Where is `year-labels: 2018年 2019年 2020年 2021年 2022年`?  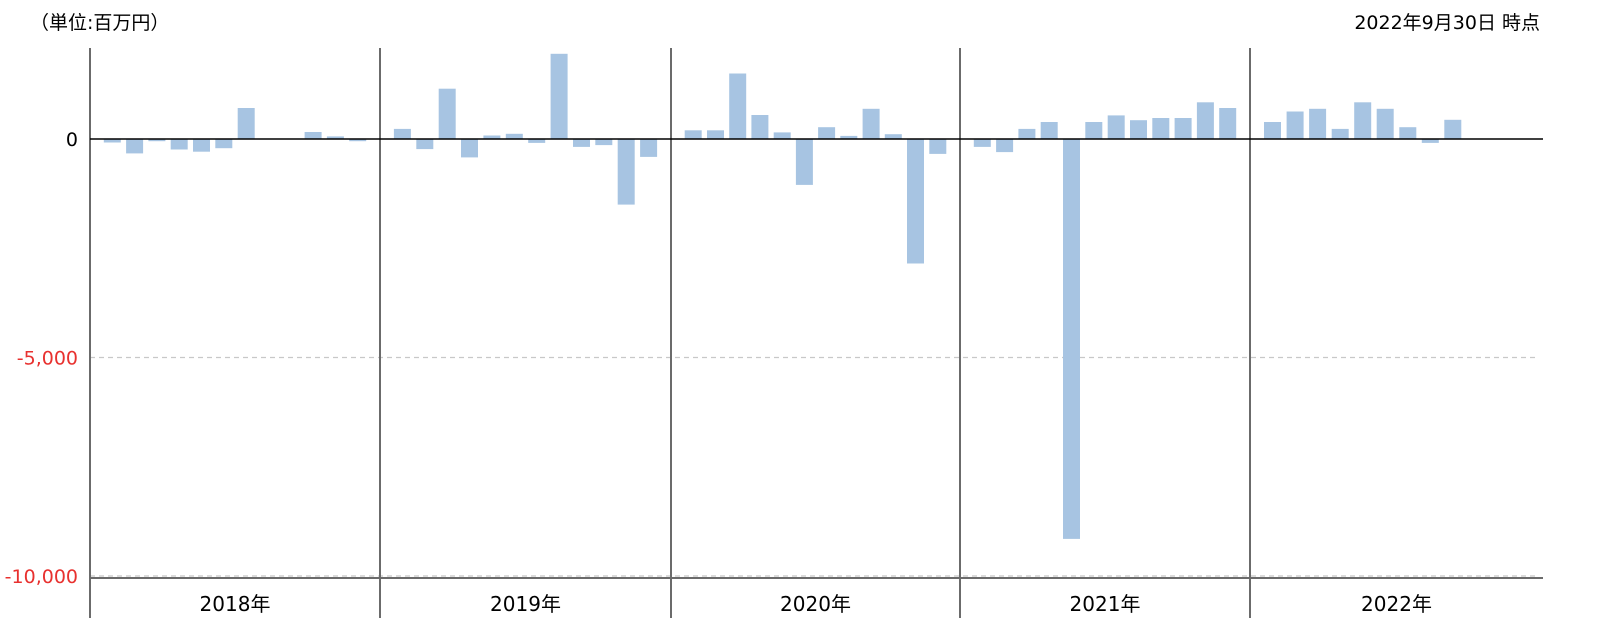
year-labels: 2018年 2019年 2020年 2021年 2022年 is located at coordinates (816, 604).